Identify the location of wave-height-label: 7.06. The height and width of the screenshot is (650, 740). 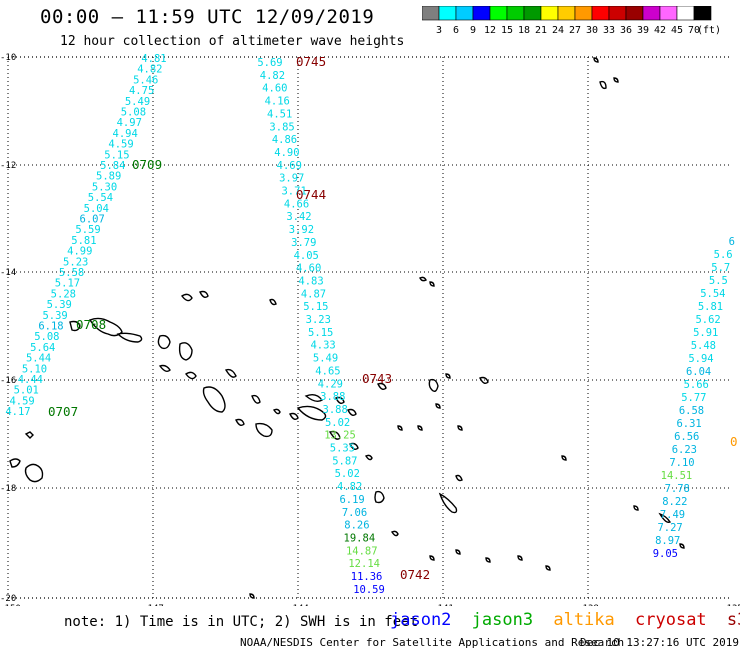
(354, 513).